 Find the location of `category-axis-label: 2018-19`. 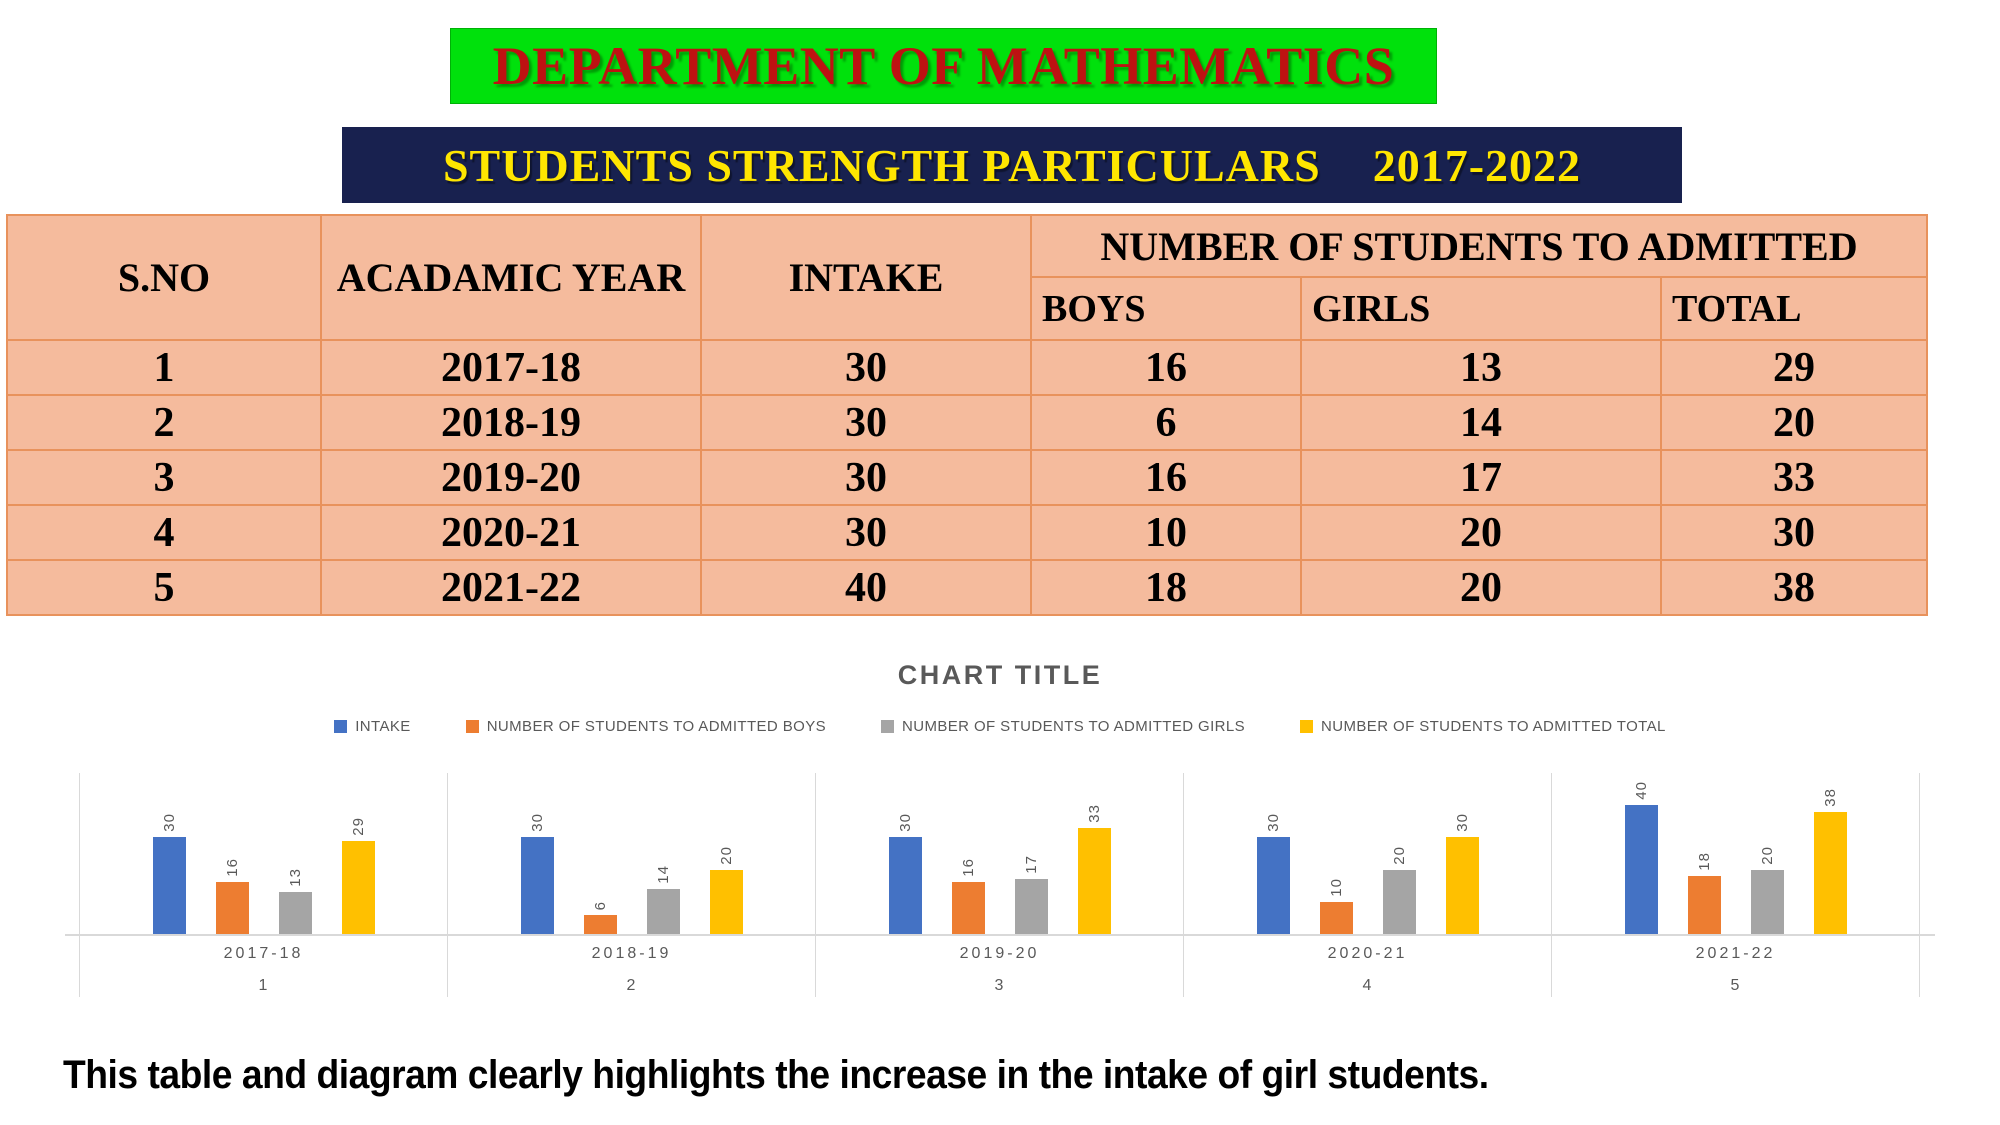

category-axis-label: 2018-19 is located at coordinates (631, 953).